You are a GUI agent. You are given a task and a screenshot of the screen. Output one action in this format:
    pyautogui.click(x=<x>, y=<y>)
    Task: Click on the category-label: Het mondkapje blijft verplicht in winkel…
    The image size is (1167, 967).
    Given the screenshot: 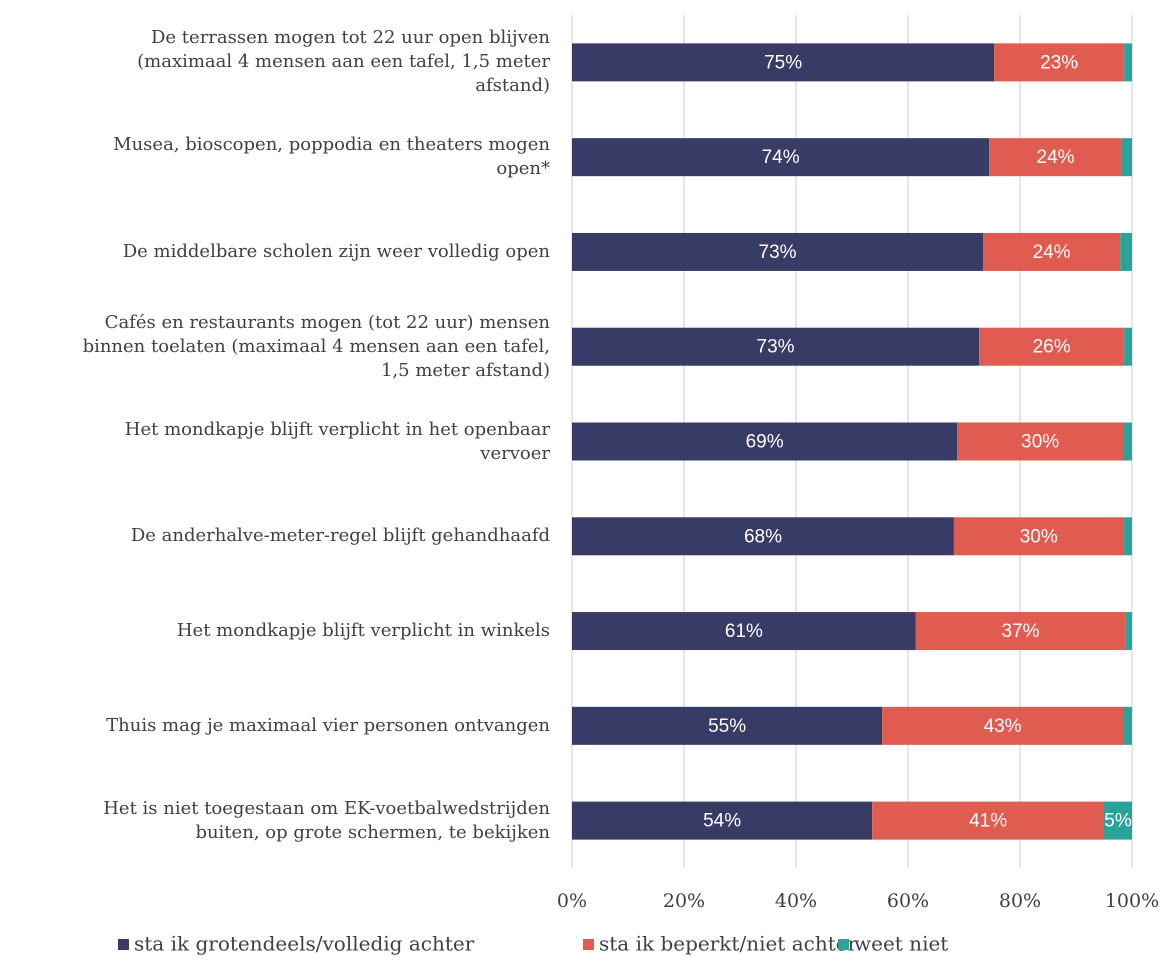 What is the action you would take?
    pyautogui.click(x=363, y=631)
    